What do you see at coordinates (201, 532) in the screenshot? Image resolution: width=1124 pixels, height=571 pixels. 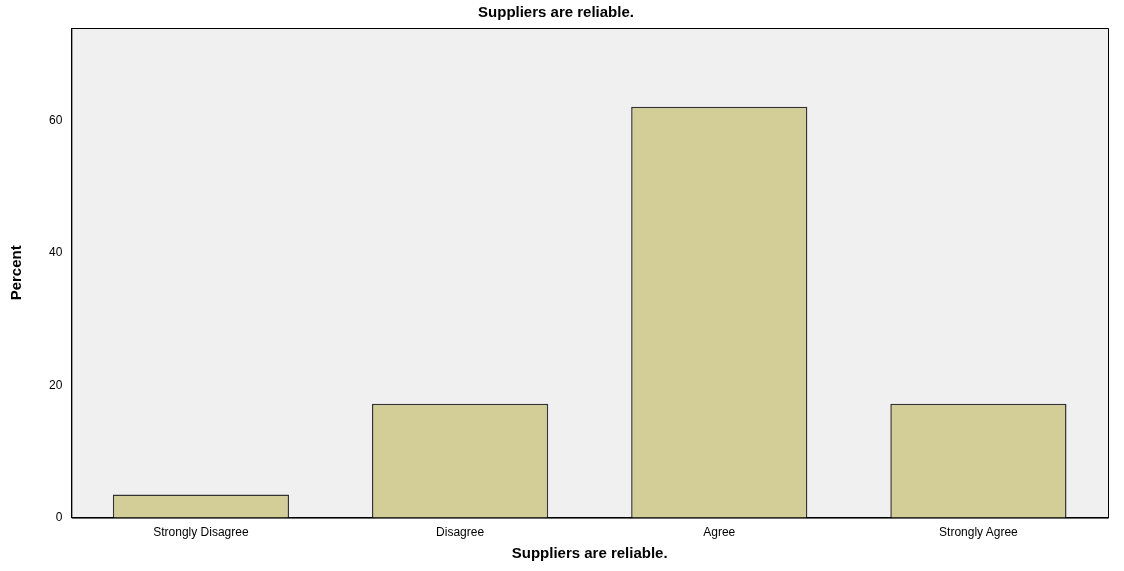 I see `x-tick-label: Strongly Disagree` at bounding box center [201, 532].